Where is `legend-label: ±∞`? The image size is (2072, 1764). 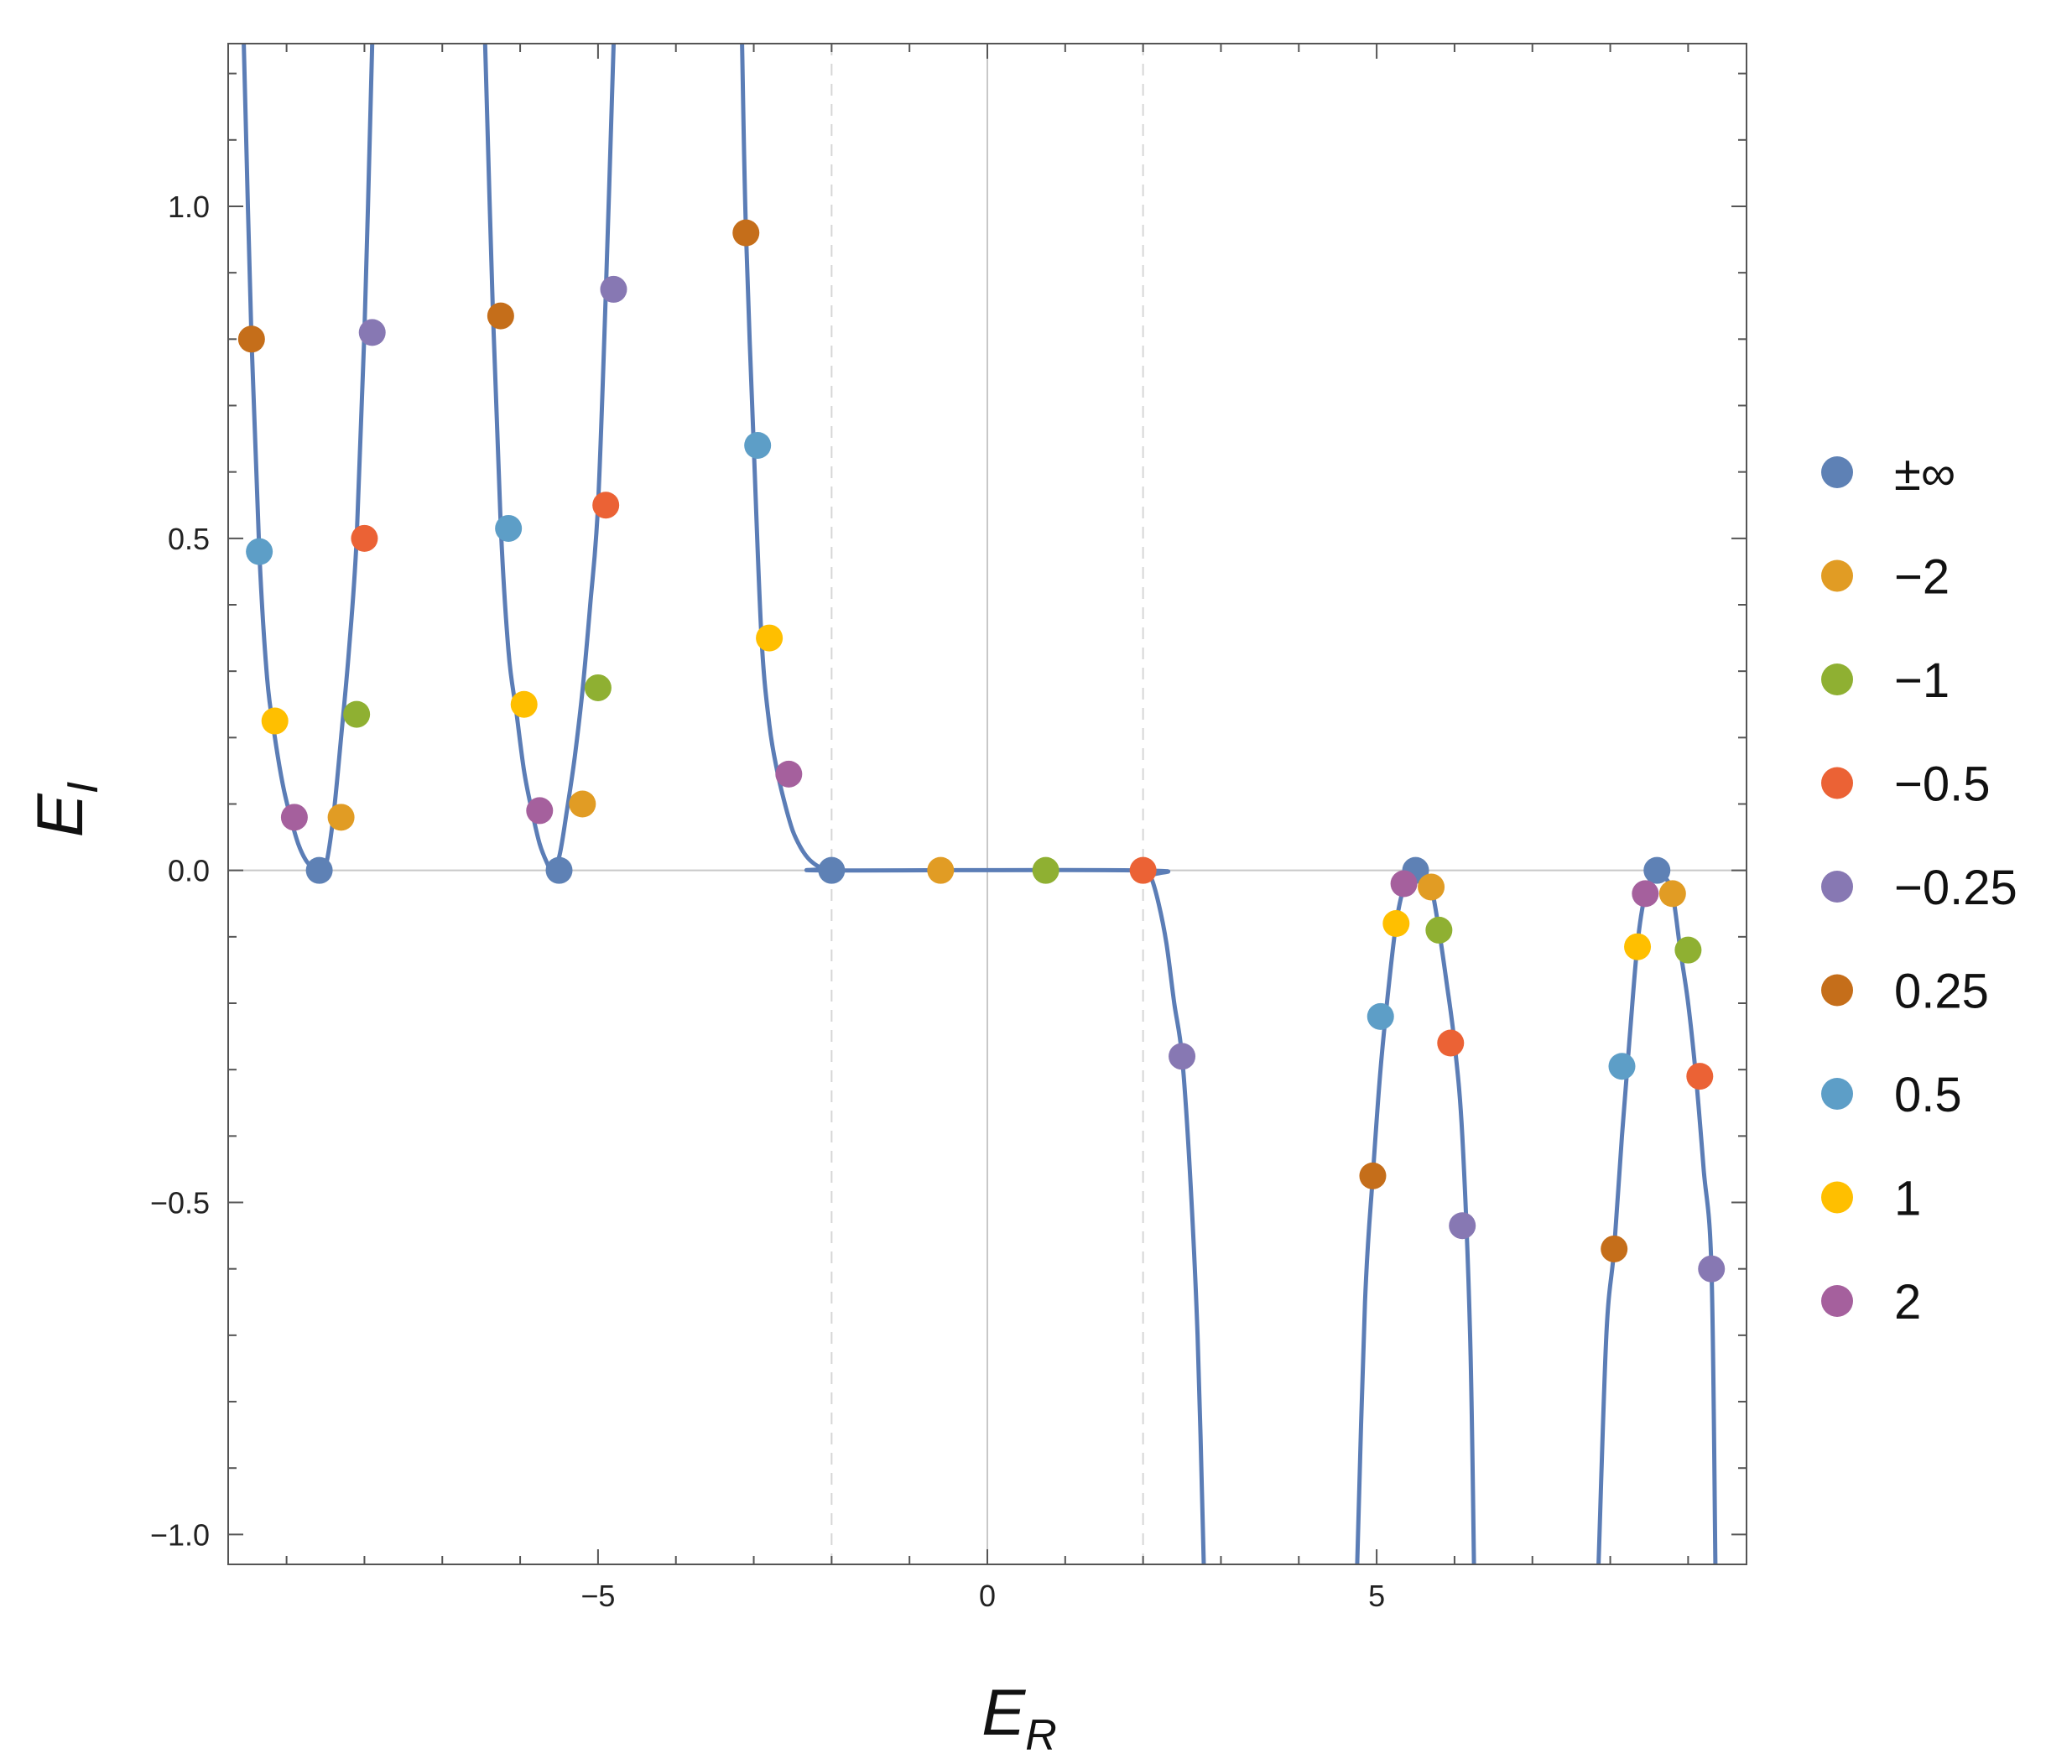 legend-label: ±∞ is located at coordinates (1924, 473).